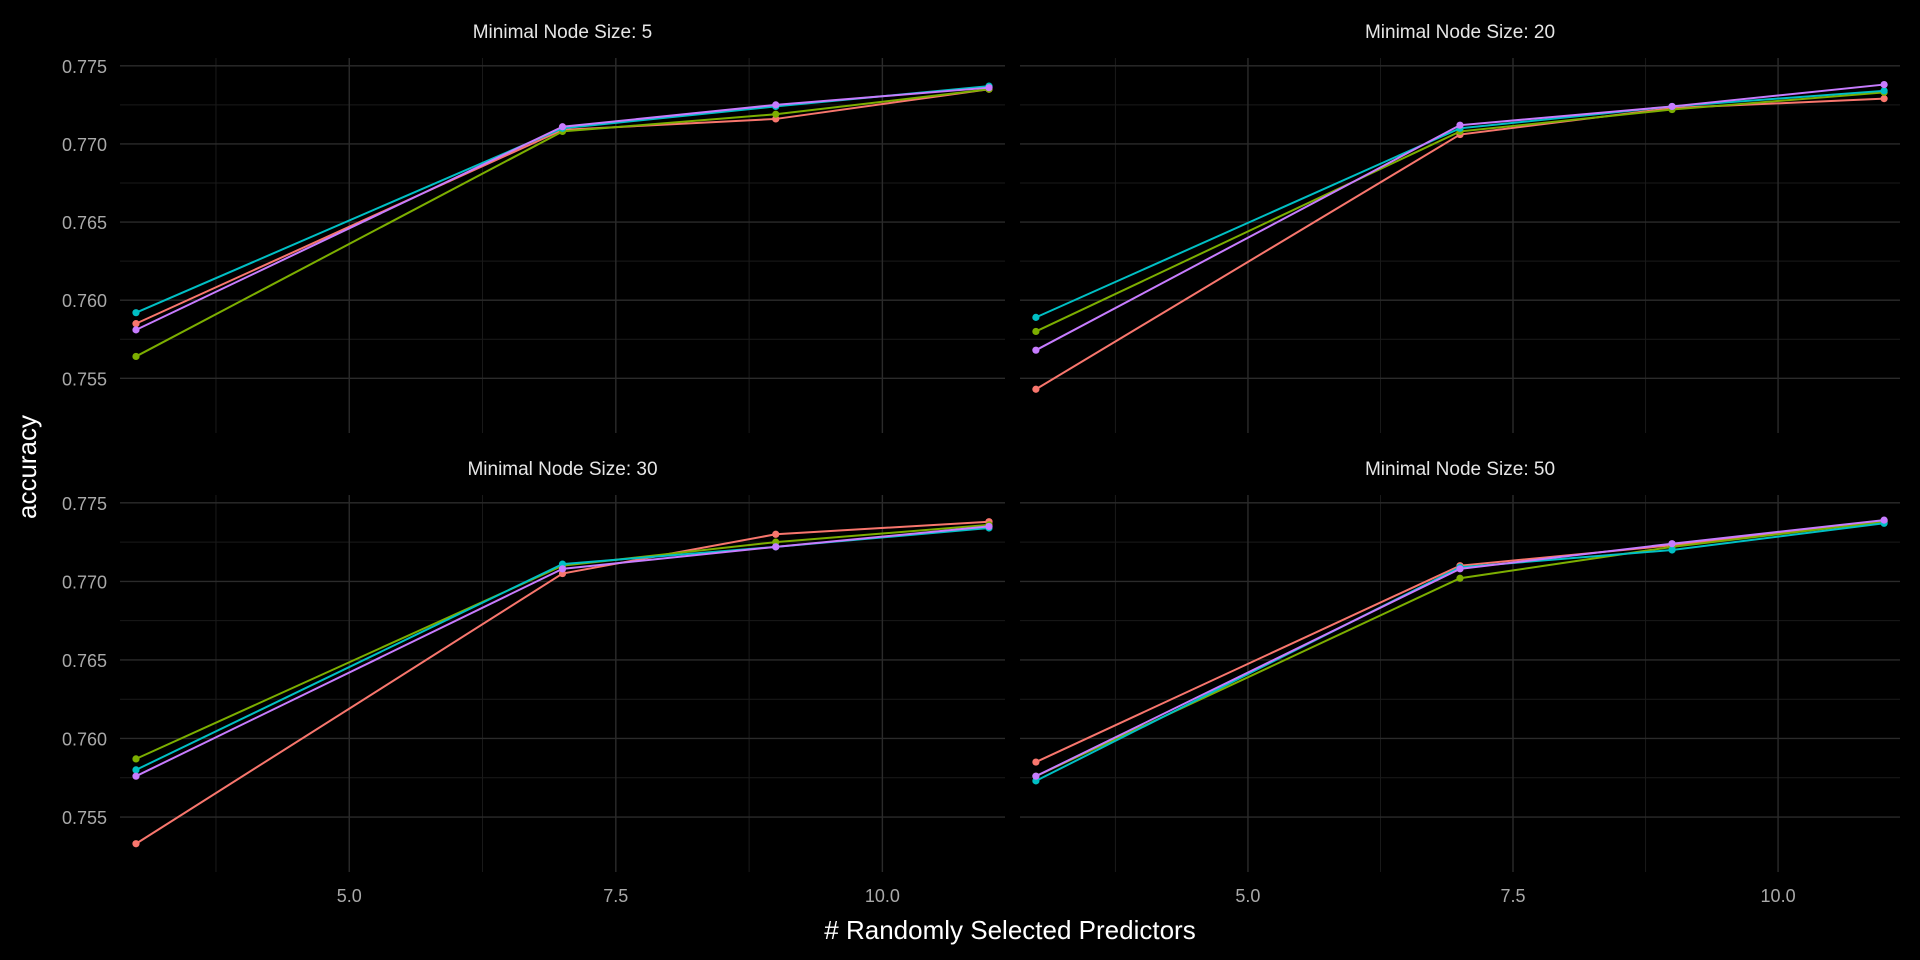  Describe the element at coordinates (1009, 930) in the screenshot. I see `x-axis-title: # Randomly Selected Predictors` at that location.